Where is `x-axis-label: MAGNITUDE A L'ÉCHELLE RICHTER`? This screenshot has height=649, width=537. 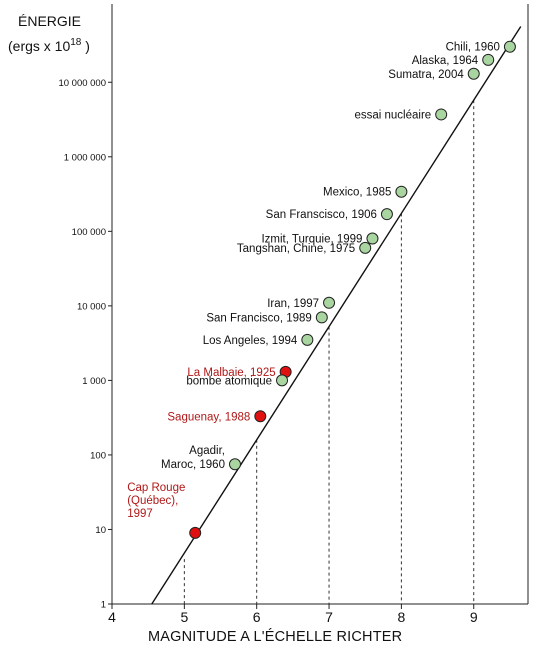 x-axis-label: MAGNITUDE A L'ÉCHELLE RICHTER is located at coordinates (275, 636).